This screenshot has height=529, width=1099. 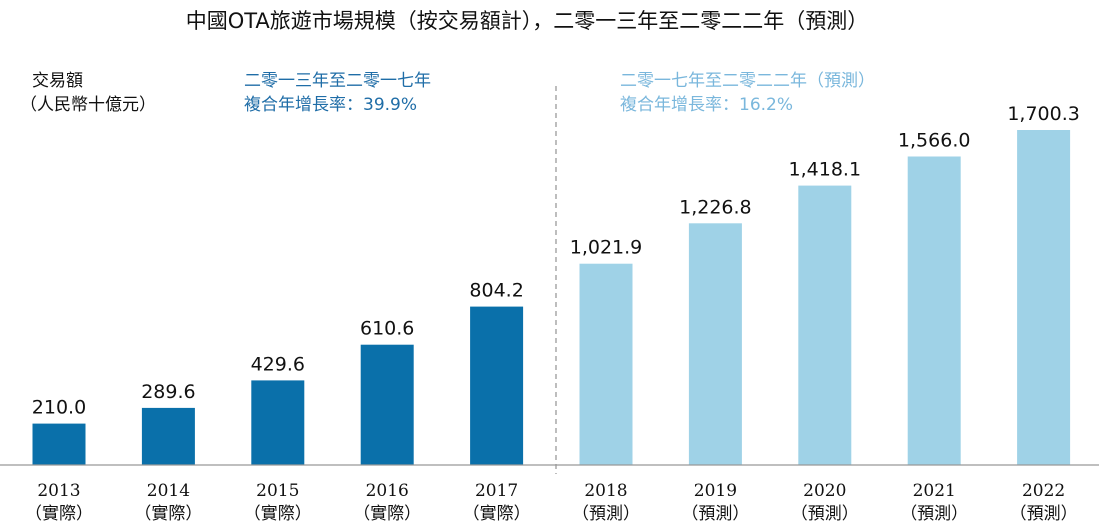 What do you see at coordinates (496, 491) in the screenshot?
I see `x-tick-year-2017: 2017` at bounding box center [496, 491].